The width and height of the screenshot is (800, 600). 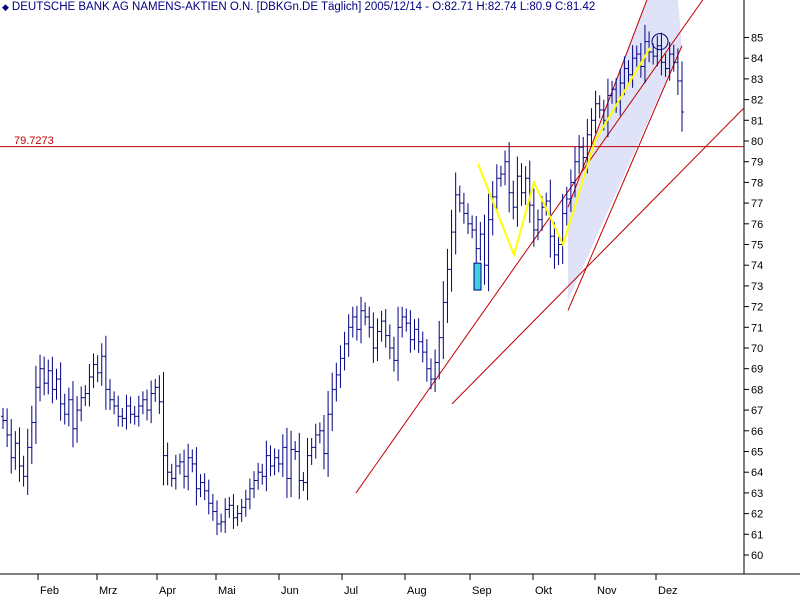 I want to click on x-tick-label: Okt, so click(x=543, y=591).